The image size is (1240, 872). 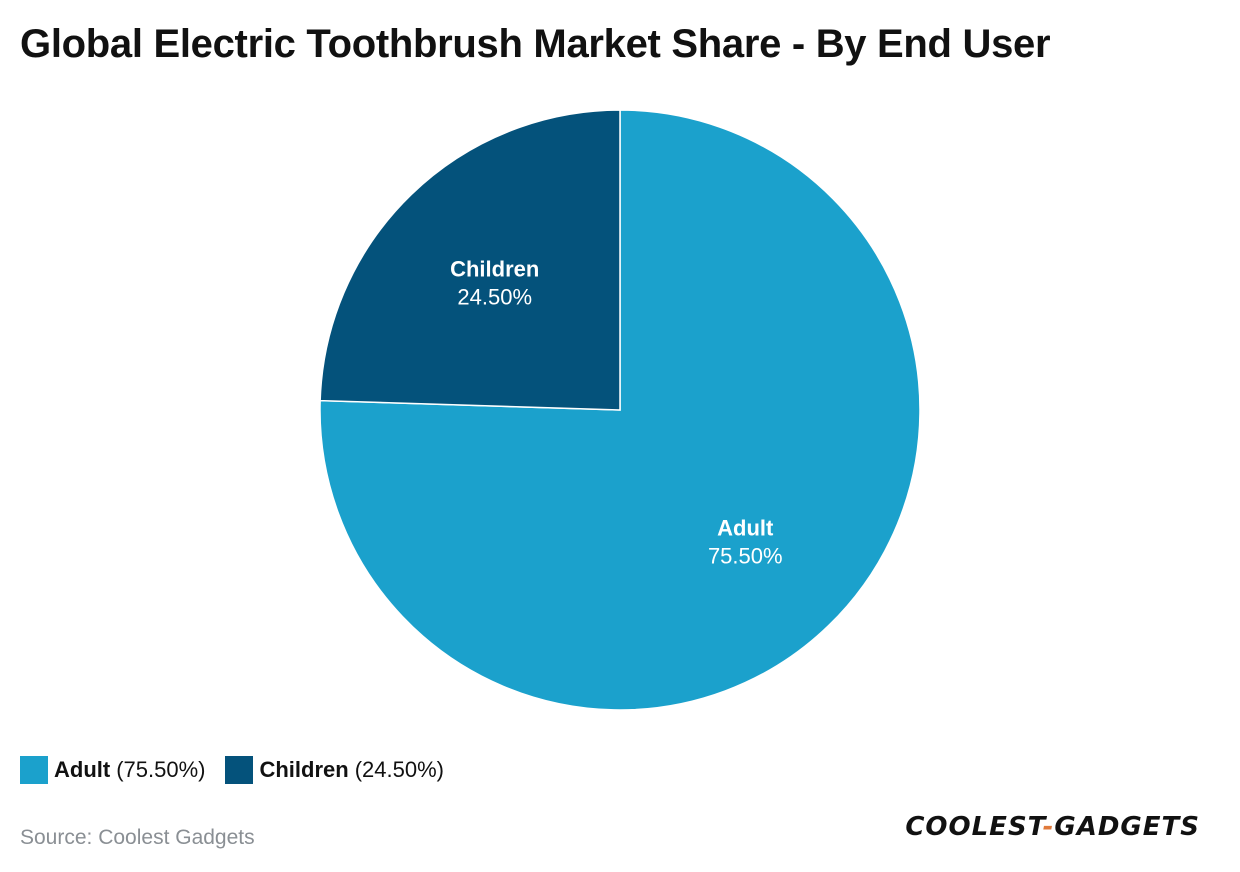 What do you see at coordinates (745, 527) in the screenshot?
I see `slice-label-adult: Adult` at bounding box center [745, 527].